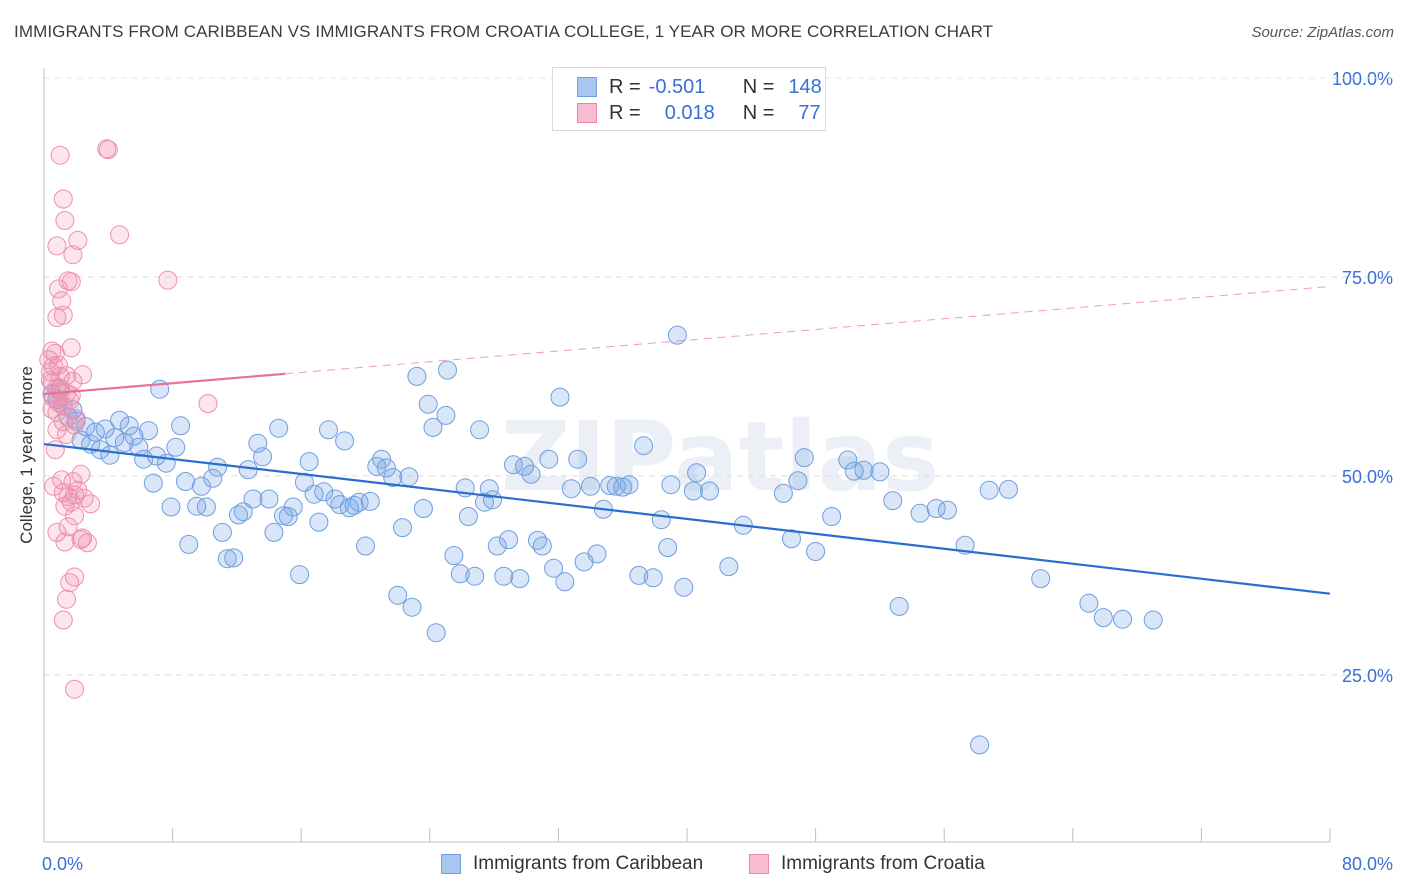  Describe the element at coordinates (1362, 79) in the screenshot. I see `y-tick-label: 100.0%` at that location.